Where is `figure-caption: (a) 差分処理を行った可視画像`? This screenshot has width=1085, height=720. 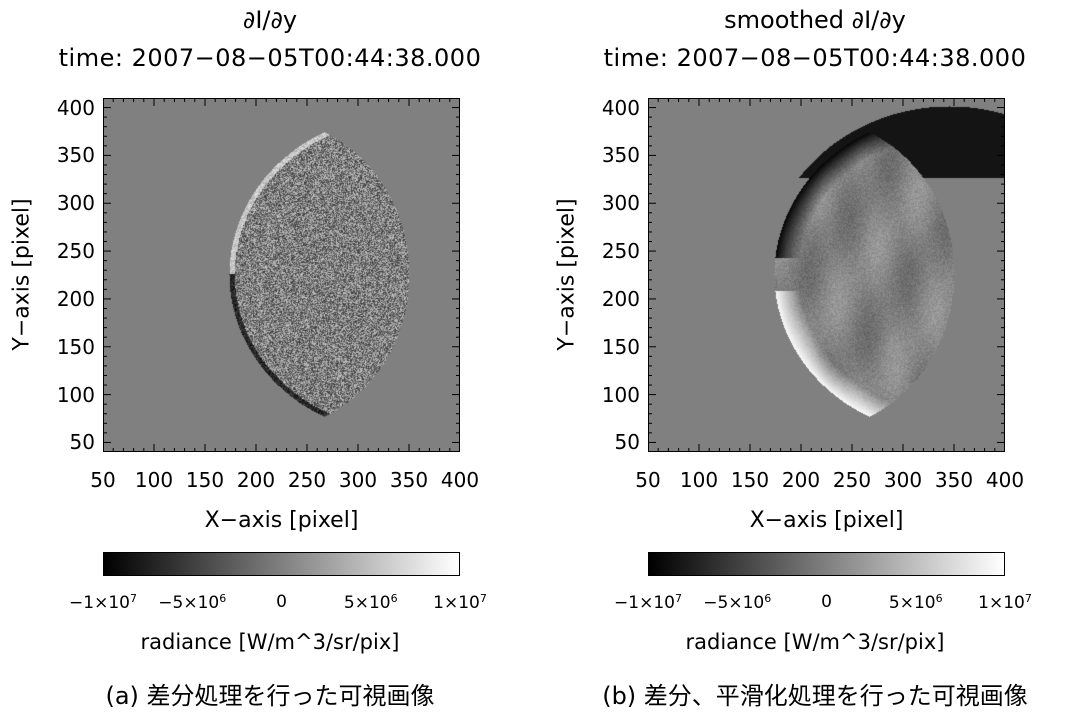
figure-caption: (a) 差分処理を行った可視画像 is located at coordinates (270, 696).